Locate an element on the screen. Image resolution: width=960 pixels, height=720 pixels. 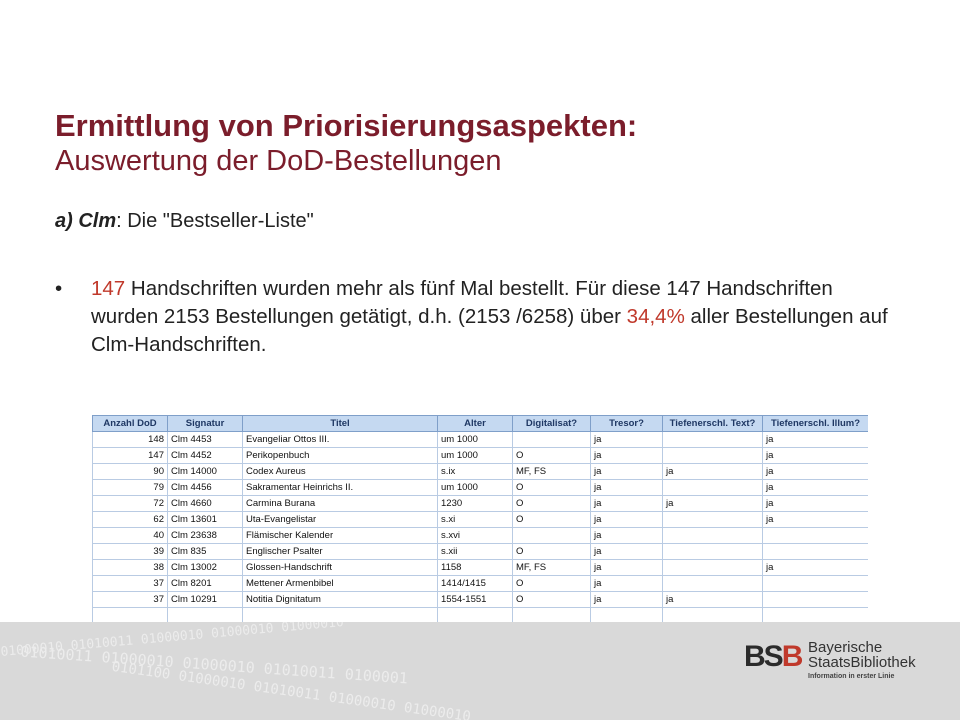
table-cell: Clm 4452 is located at coordinates (205, 455).